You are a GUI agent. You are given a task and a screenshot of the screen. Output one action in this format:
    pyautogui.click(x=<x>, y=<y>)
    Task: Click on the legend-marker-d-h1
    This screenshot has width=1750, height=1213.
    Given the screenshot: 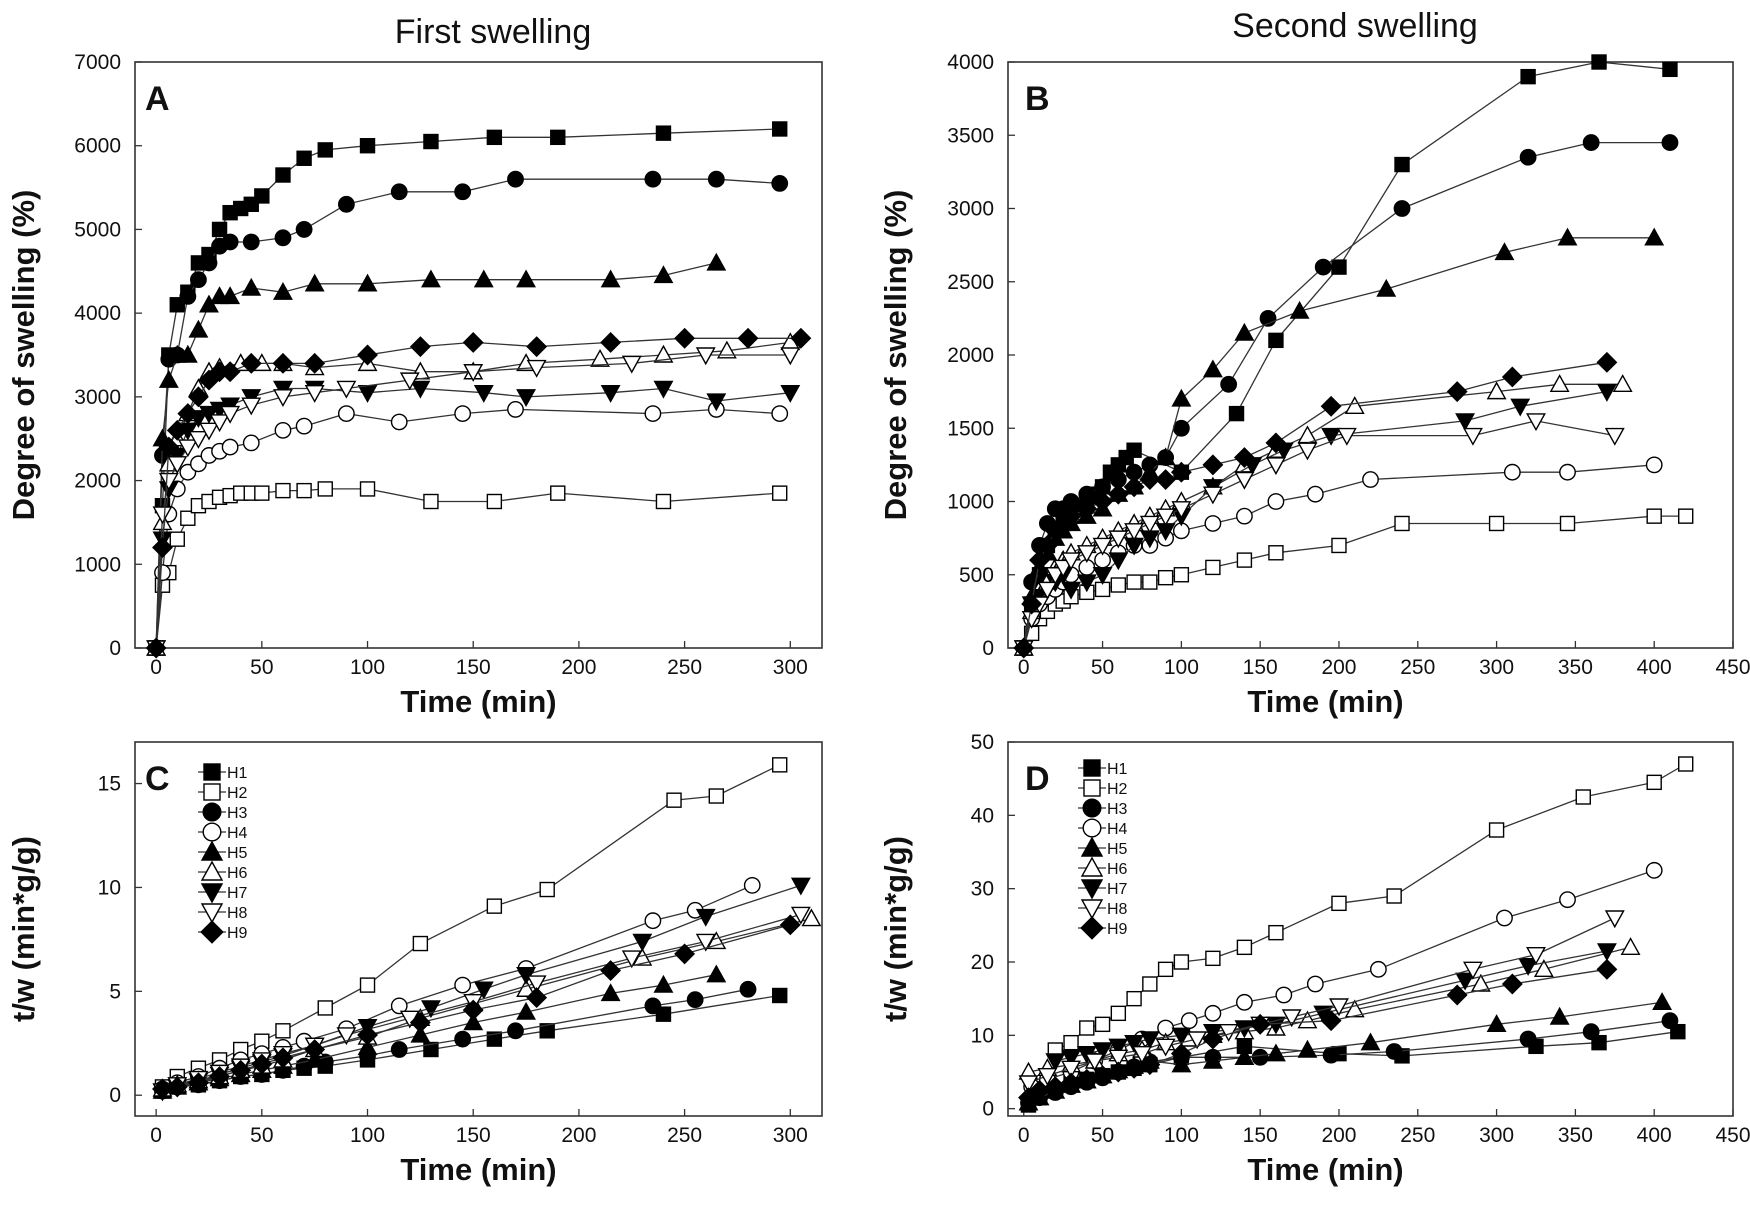 What is the action you would take?
    pyautogui.click(x=1092, y=768)
    